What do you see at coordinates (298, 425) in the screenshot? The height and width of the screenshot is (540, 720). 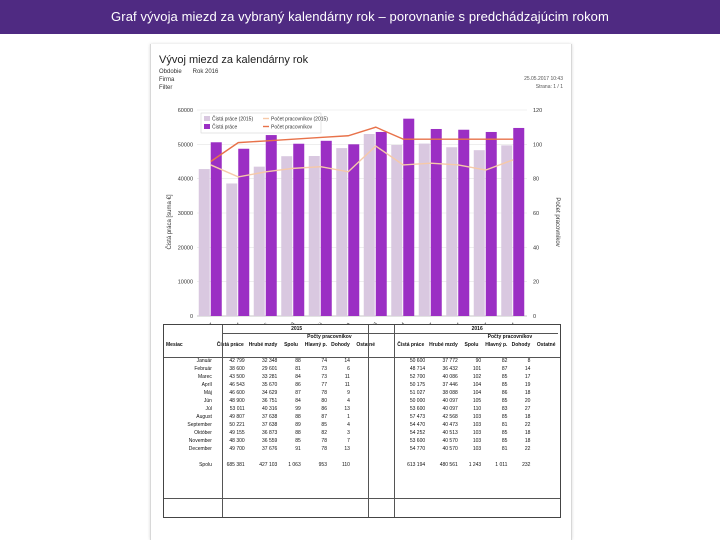 I see `table-cell: 89` at bounding box center [298, 425].